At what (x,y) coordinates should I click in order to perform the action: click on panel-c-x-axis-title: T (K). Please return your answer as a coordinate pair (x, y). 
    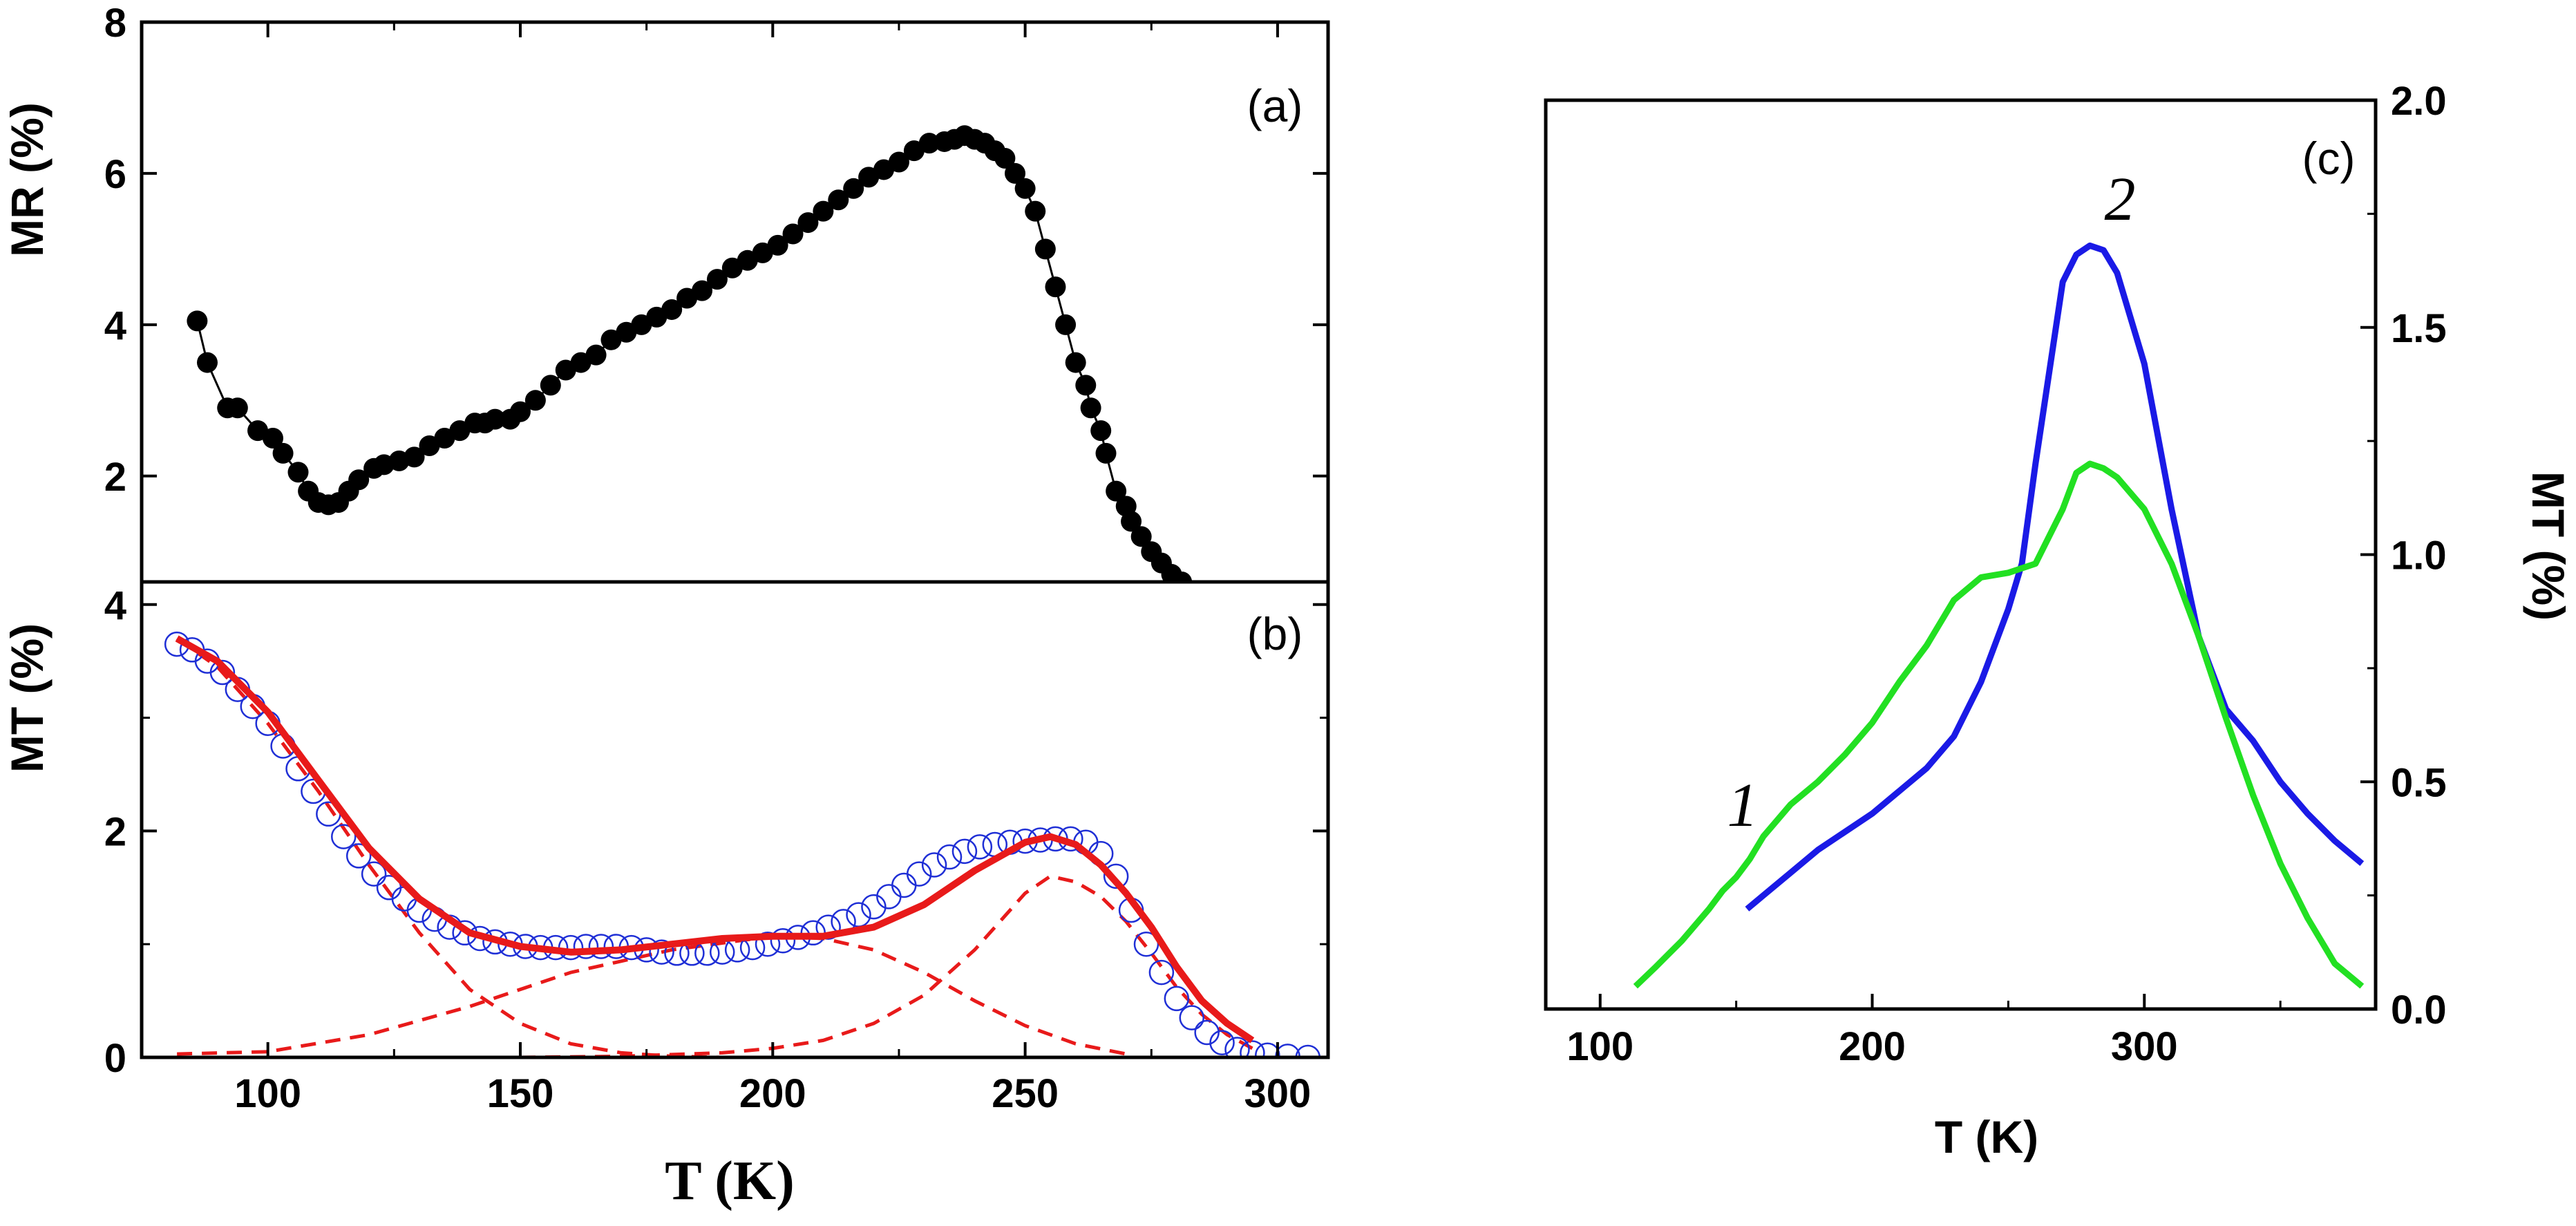
    Looking at the image, I should click on (1986, 1136).